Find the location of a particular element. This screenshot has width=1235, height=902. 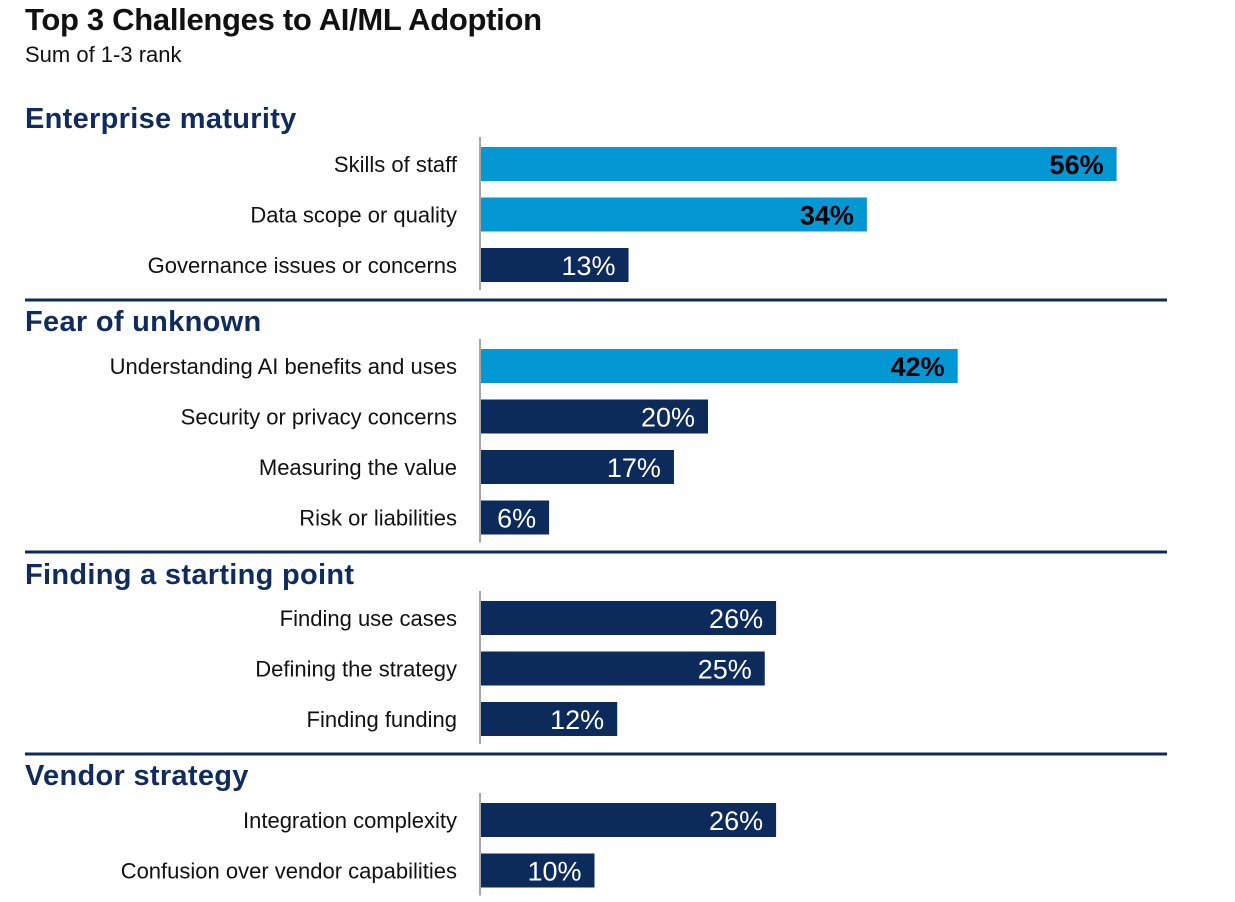

data-label: 56% is located at coordinates (1077, 165).